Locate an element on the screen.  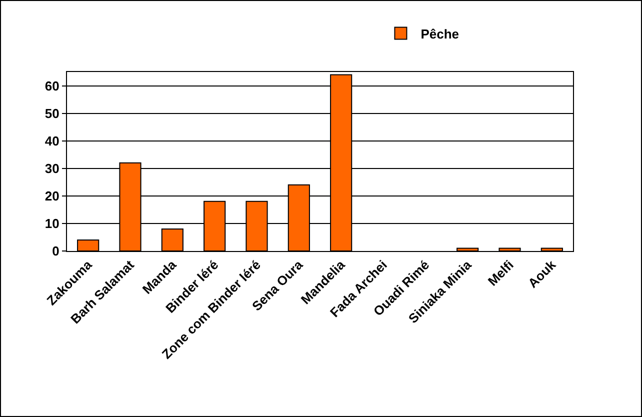
y-tick-label: 50 is located at coordinates (52, 113).